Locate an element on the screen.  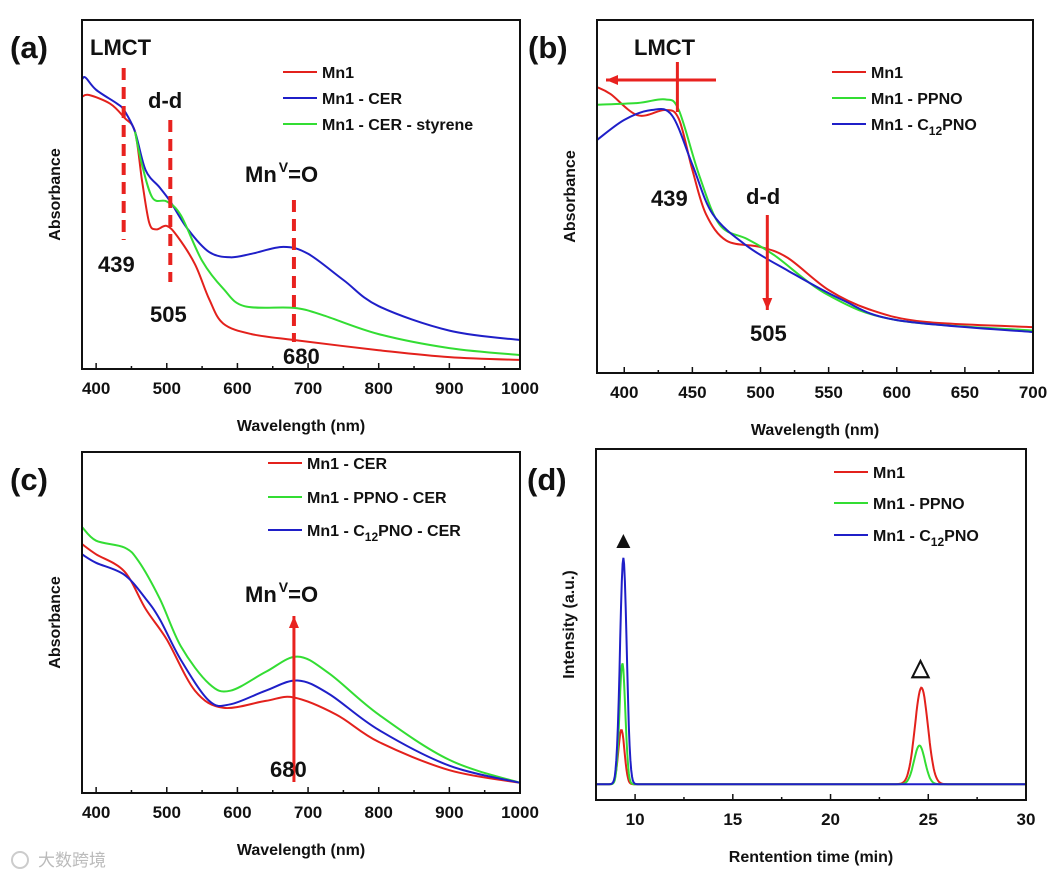
legend-label: Mn1 - PPNO - CER is located at coordinates (377, 498).